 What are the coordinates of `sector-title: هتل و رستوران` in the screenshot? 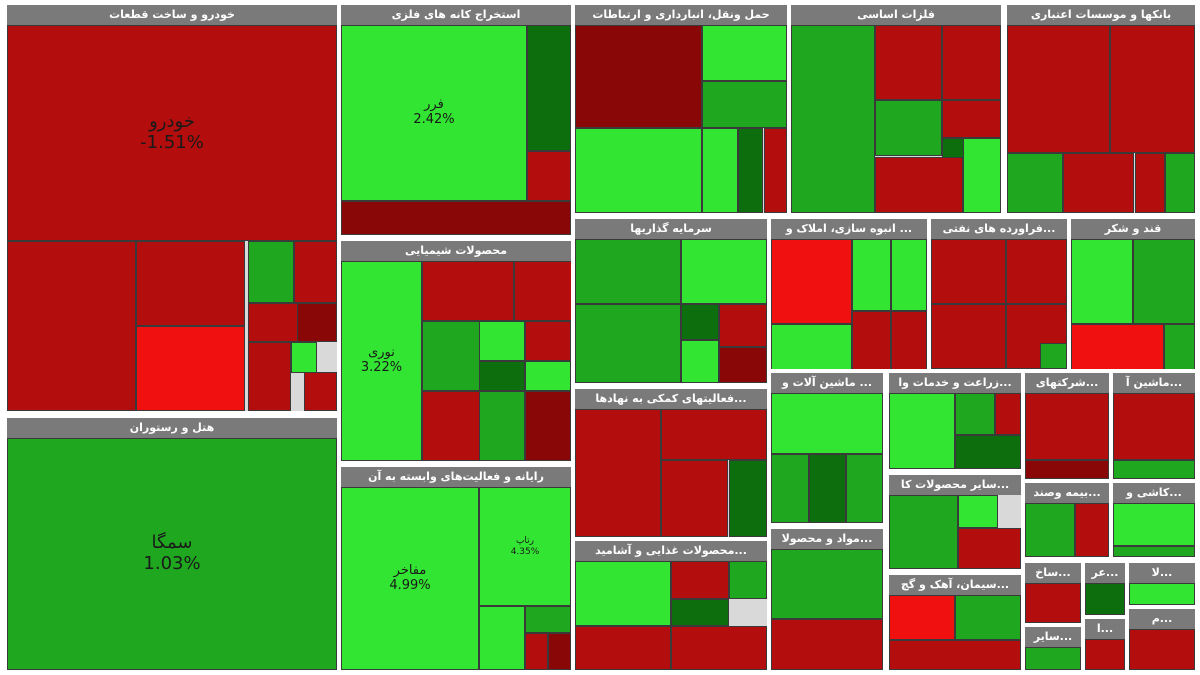 It's located at (172, 428).